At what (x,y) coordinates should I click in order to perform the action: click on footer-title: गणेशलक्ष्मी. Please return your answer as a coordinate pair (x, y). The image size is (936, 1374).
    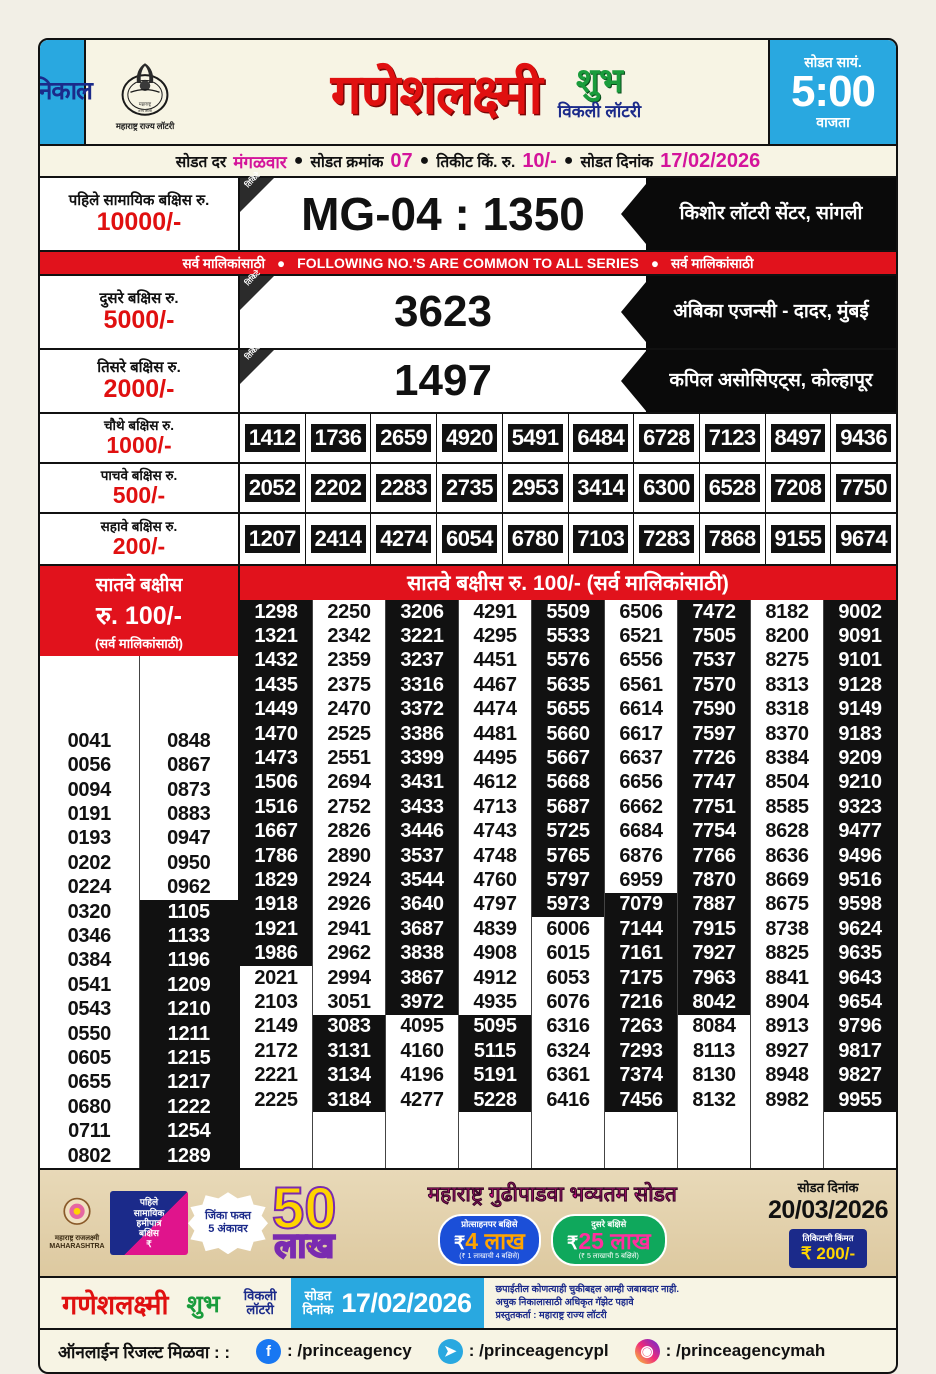
    Looking at the image, I should click on (115, 1304).